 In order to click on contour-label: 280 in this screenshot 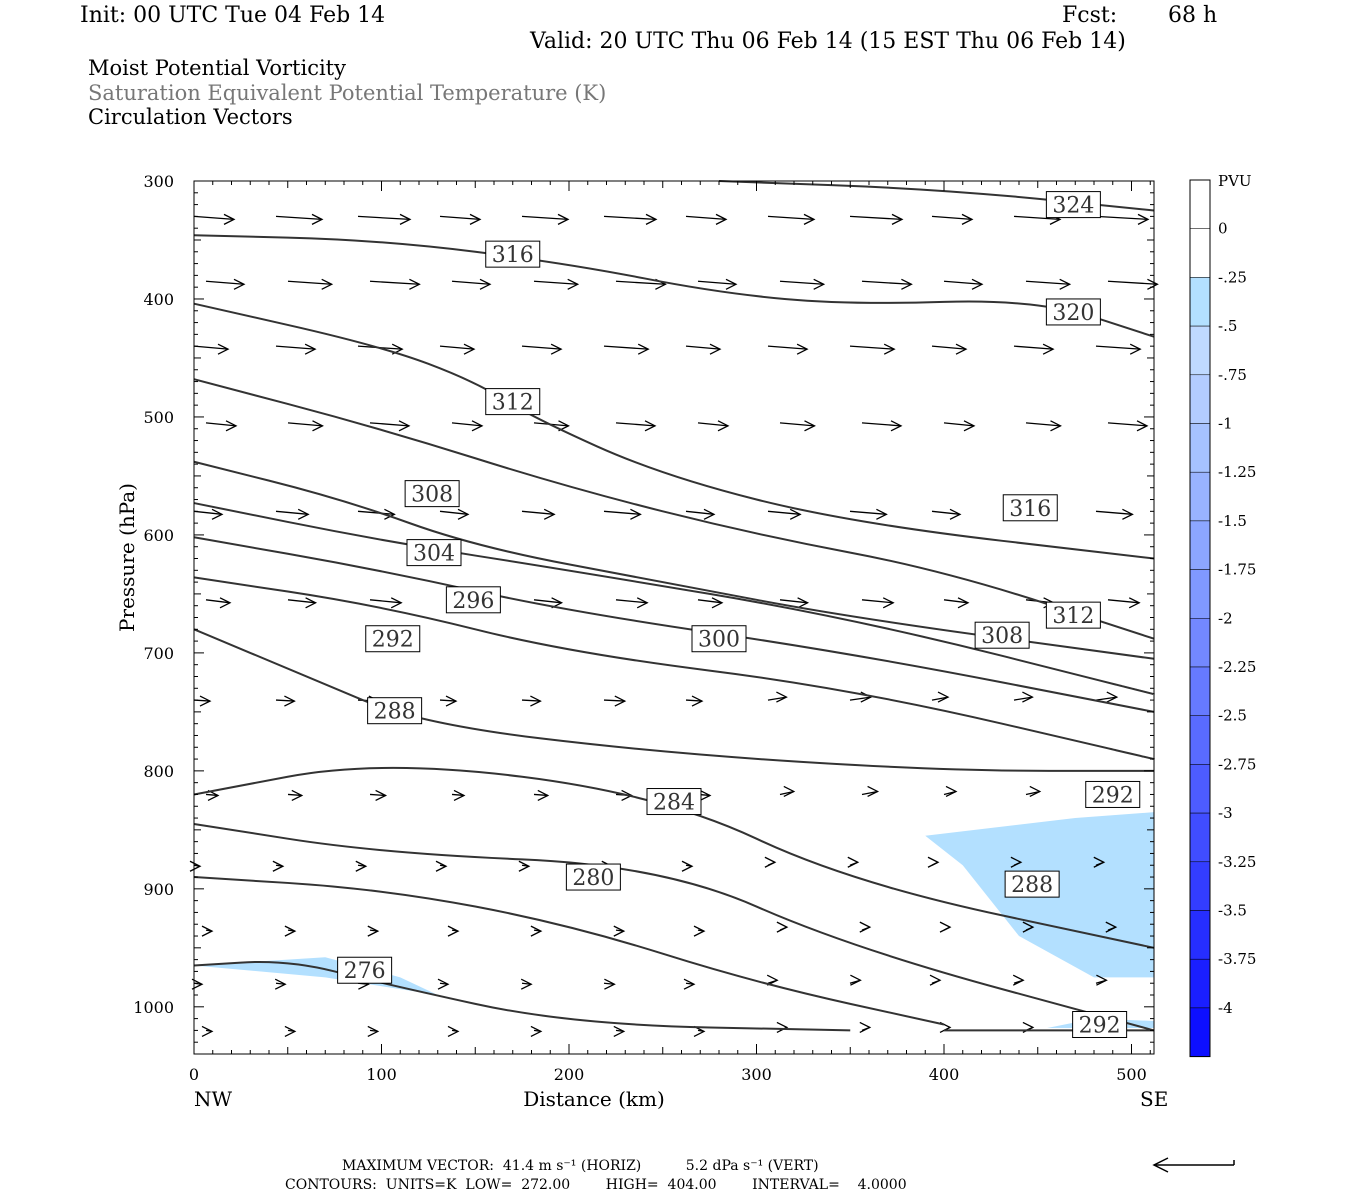, I will do `click(593, 878)`.